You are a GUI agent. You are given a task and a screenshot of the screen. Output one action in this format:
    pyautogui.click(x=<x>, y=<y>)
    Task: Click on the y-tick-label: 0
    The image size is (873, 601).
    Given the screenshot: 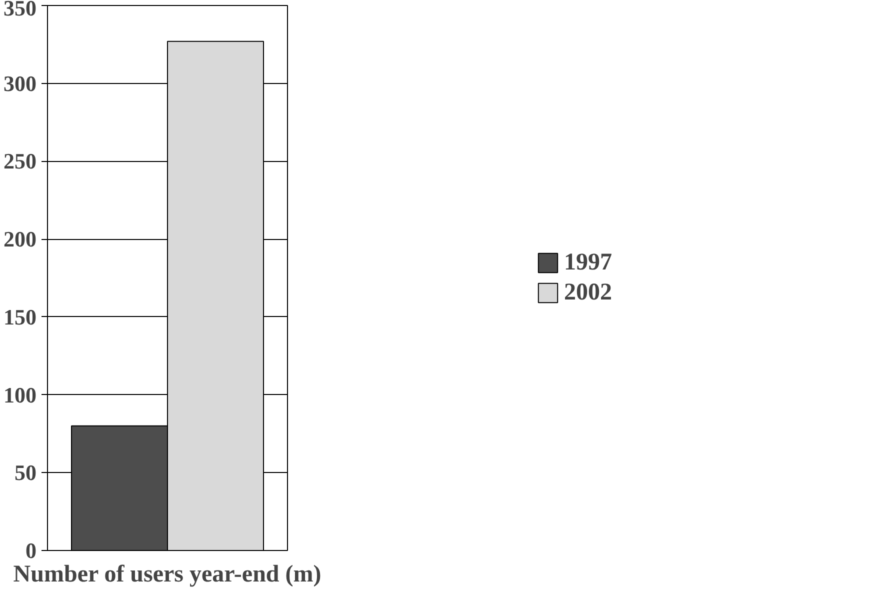 What is the action you would take?
    pyautogui.click(x=31, y=550)
    